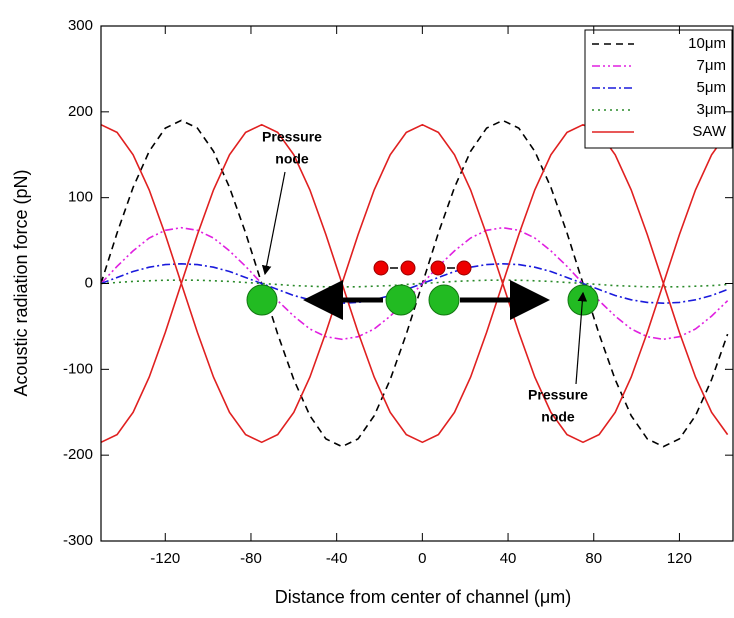  Describe the element at coordinates (78, 454) in the screenshot. I see `y-tick-label: -200` at that location.